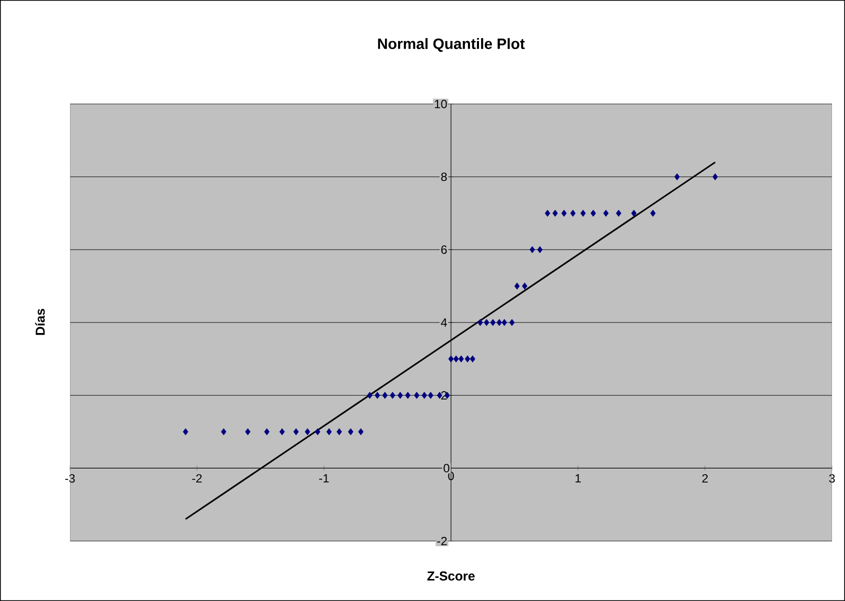 The image size is (845, 601). Describe the element at coordinates (451, 576) in the screenshot. I see `x-axis-title: Z-Score` at that location.